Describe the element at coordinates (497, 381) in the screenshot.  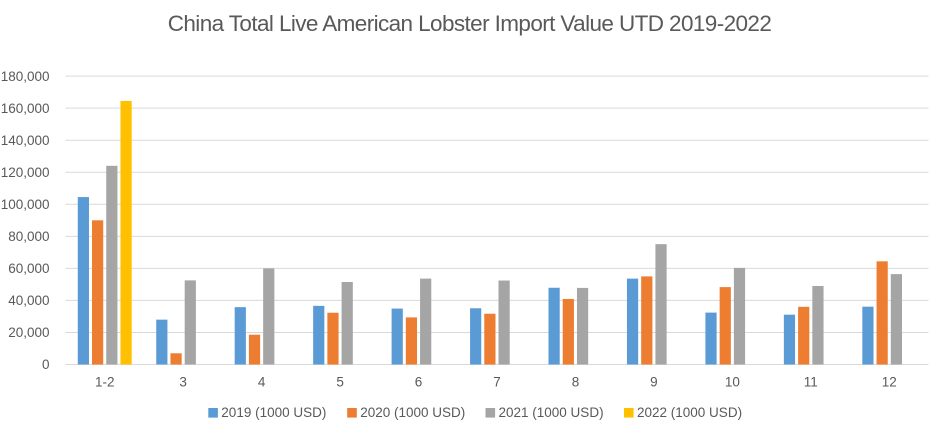
I see `svg-text: 7` at that location.